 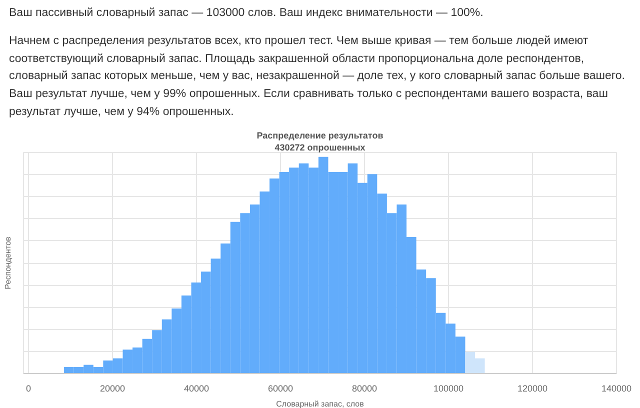 What do you see at coordinates (113, 389) in the screenshot?
I see `x-tick-label: 20000` at bounding box center [113, 389].